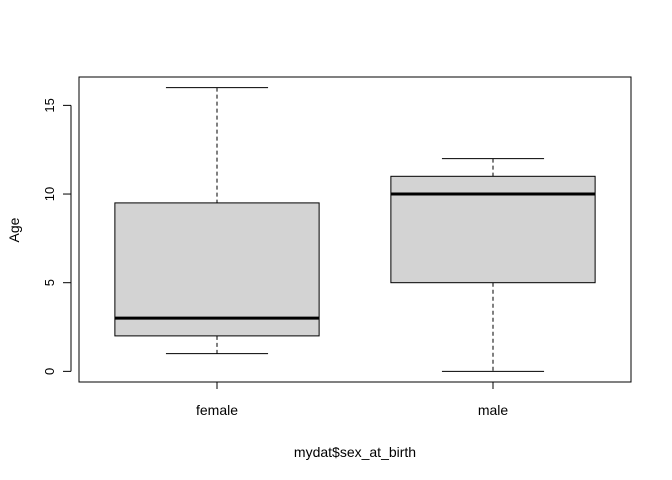 The height and width of the screenshot is (480, 672). I want to click on x-tick-label: male, so click(493, 410).